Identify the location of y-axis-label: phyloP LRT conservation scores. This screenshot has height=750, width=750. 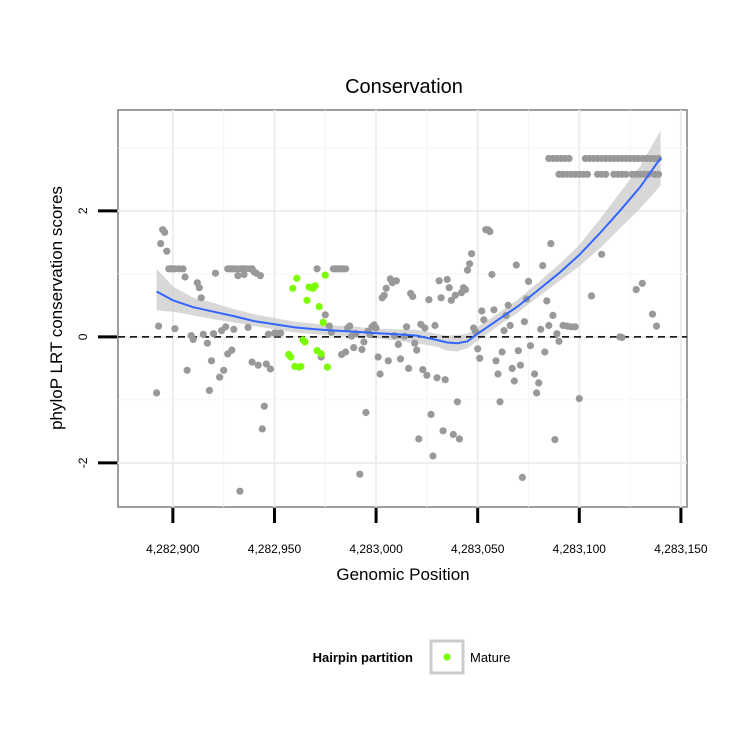
(56, 308).